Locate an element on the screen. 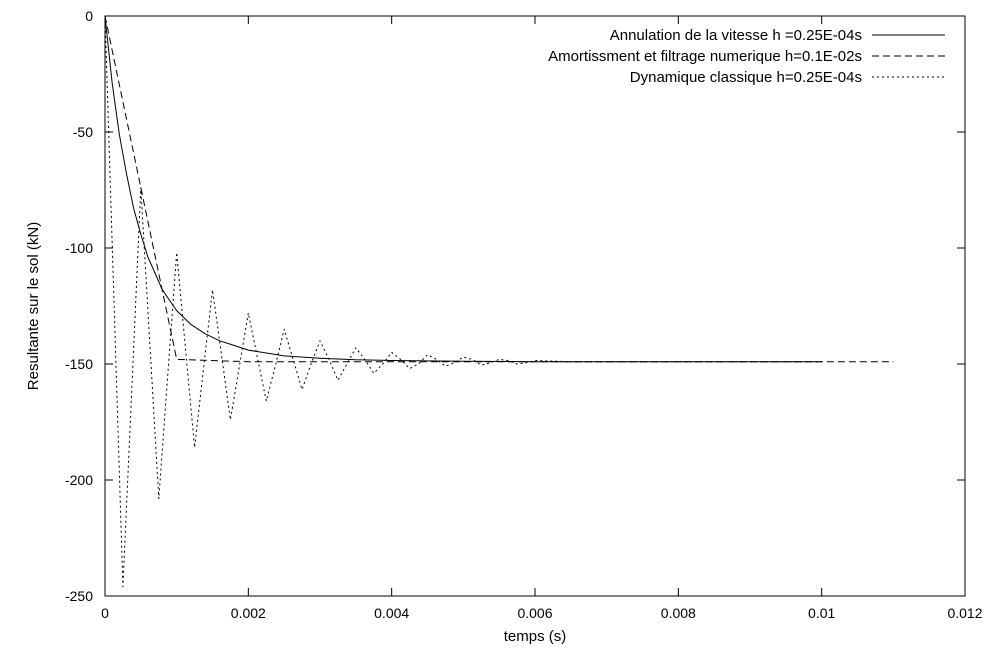  x-tick-label: 0.008 is located at coordinates (678, 613).